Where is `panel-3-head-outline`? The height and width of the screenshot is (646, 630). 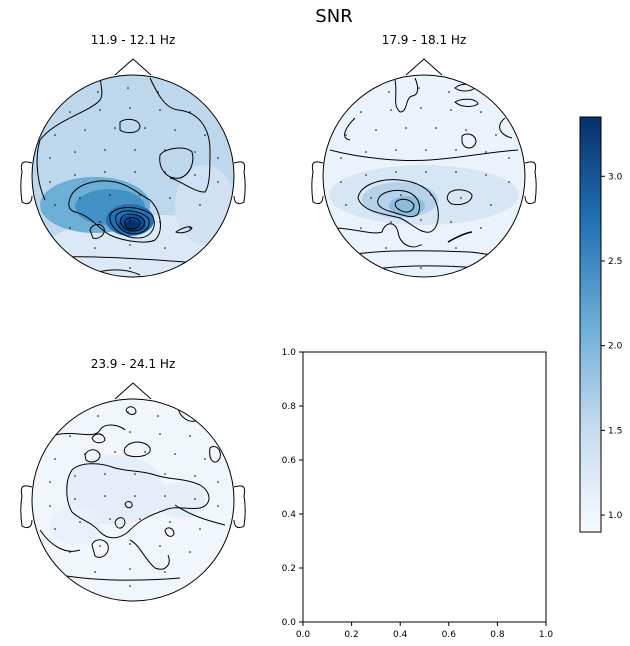 panel-3-head-outline is located at coordinates (133, 500).